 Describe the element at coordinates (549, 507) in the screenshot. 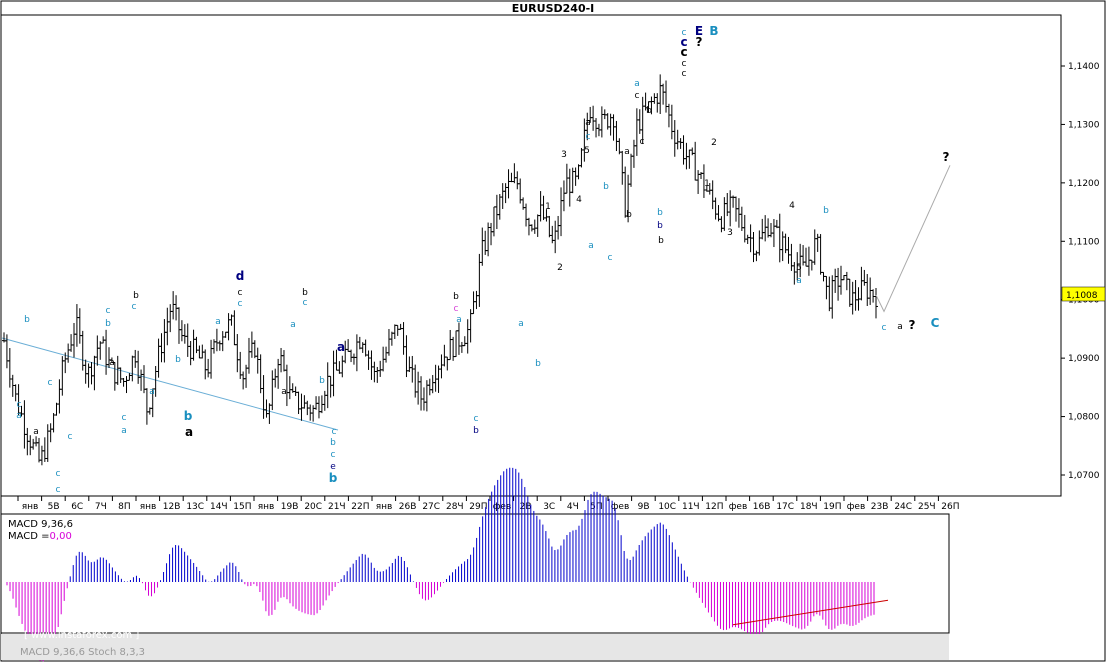

I see `x-tick-label: 3С` at that location.